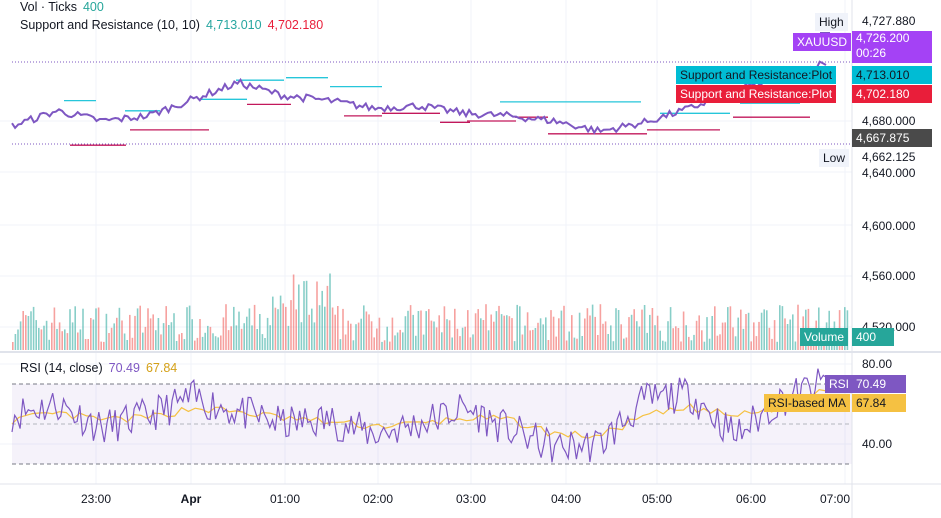 This screenshot has height=518, width=941. Describe the element at coordinates (756, 75) in the screenshot. I see `sr-resistance-tag-label: Support and Resistance:Plot` at that location.